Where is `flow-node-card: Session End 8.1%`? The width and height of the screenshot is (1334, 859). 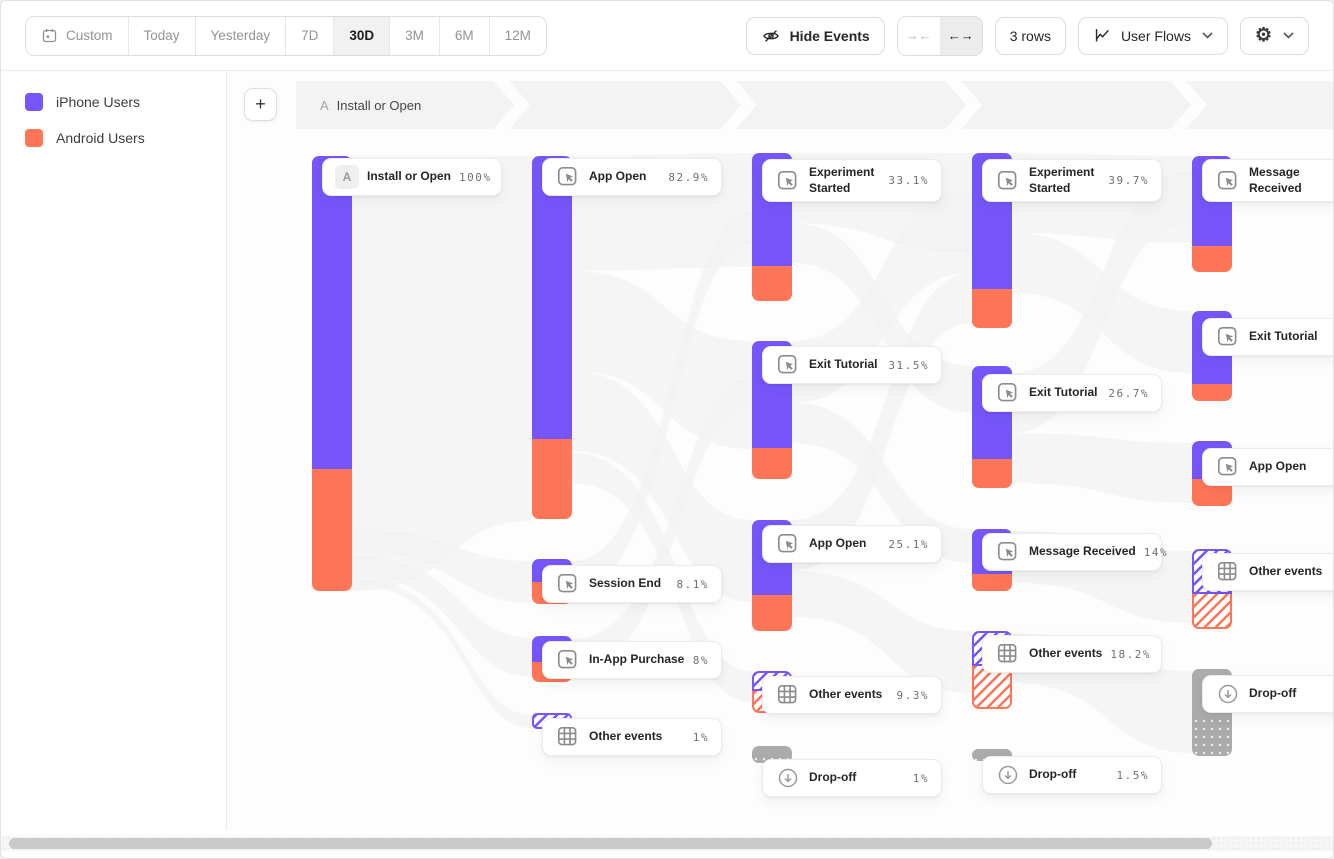
flow-node-card: Session End 8.1% is located at coordinates (632, 584).